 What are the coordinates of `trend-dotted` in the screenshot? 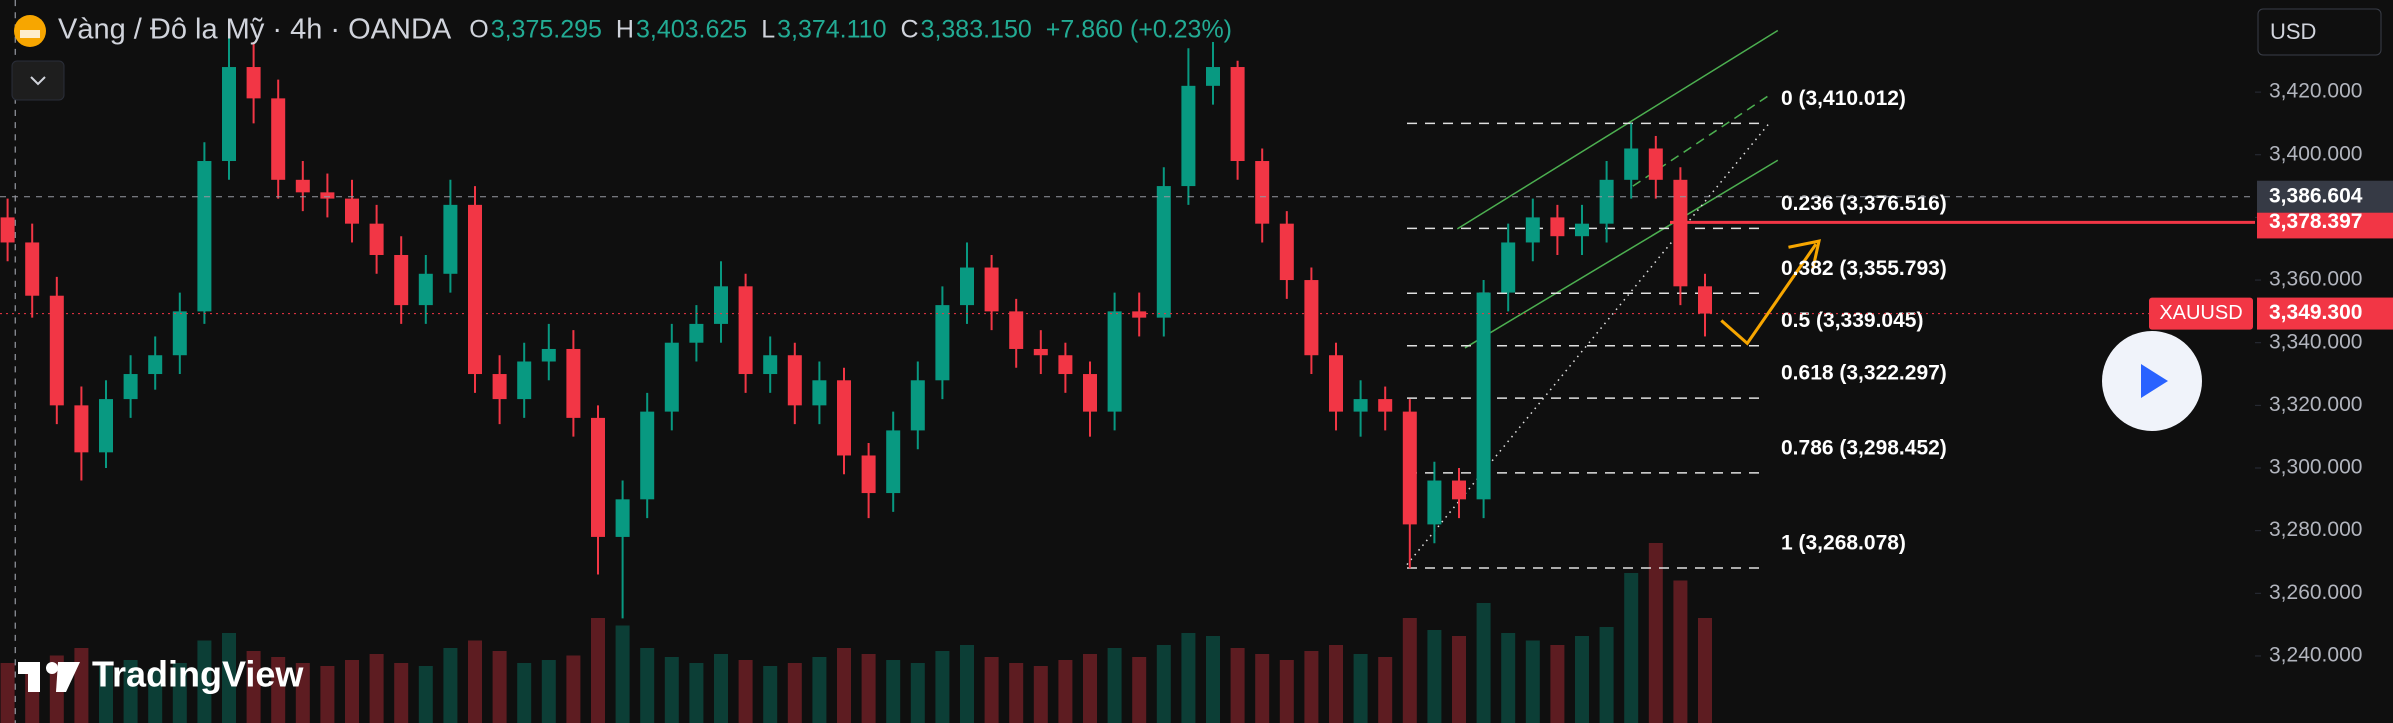 It's located at (1588, 343).